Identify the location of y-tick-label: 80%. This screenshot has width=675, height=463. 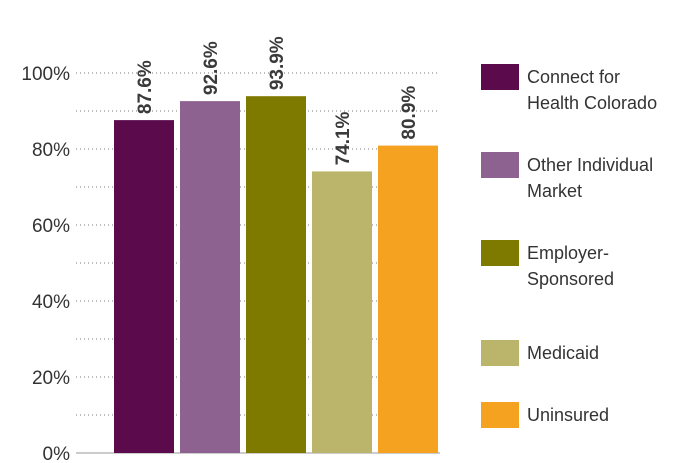
(51, 150).